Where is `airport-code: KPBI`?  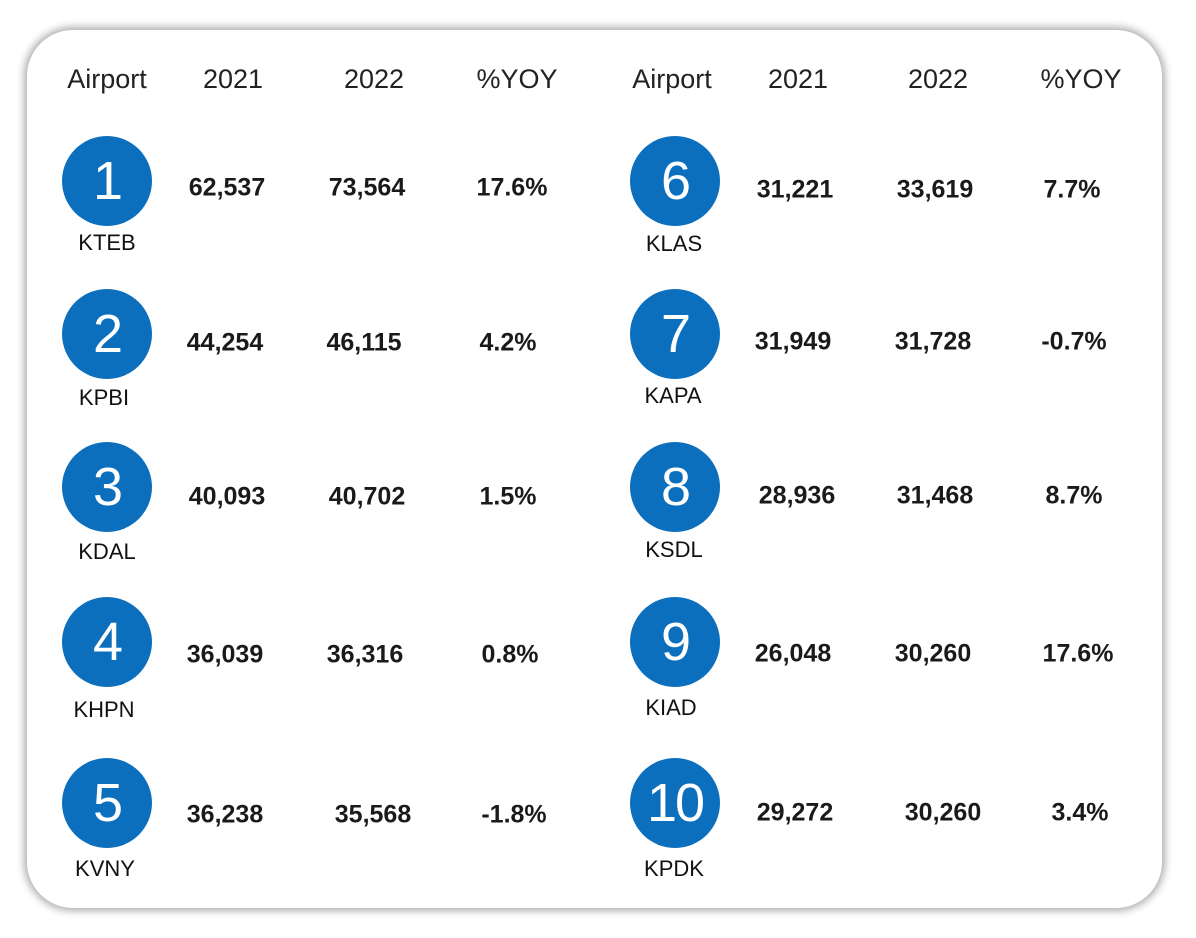
airport-code: KPBI is located at coordinates (104, 397).